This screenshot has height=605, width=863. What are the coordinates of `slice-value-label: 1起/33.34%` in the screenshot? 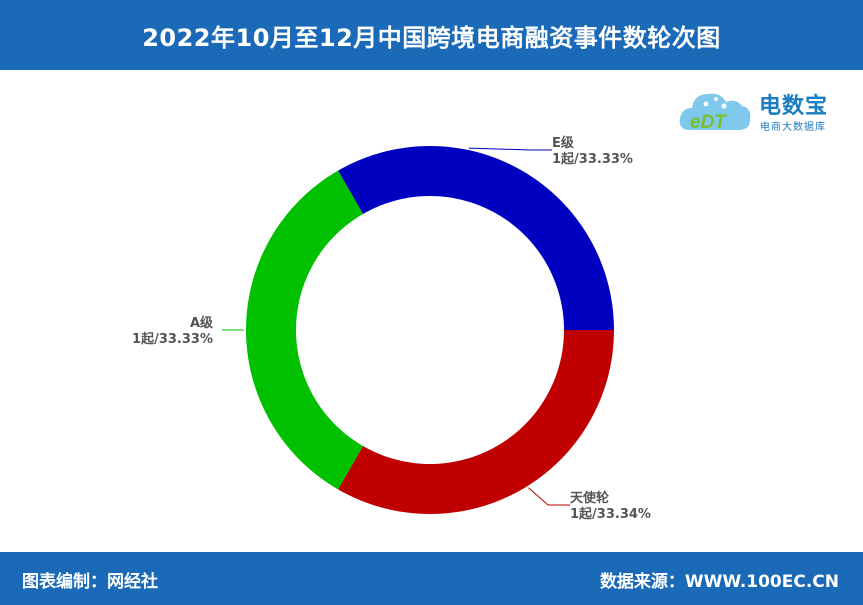 It's located at (610, 514).